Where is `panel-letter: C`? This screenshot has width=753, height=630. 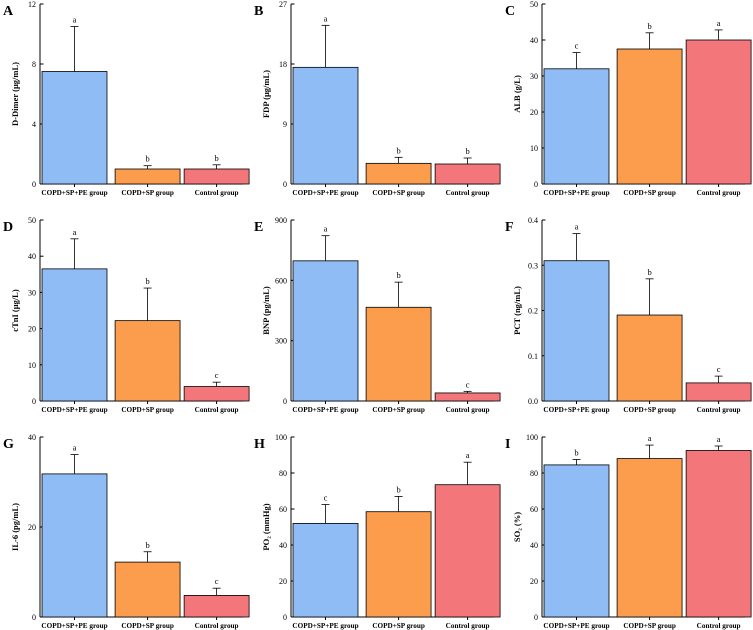
panel-letter: C is located at coordinates (510, 11).